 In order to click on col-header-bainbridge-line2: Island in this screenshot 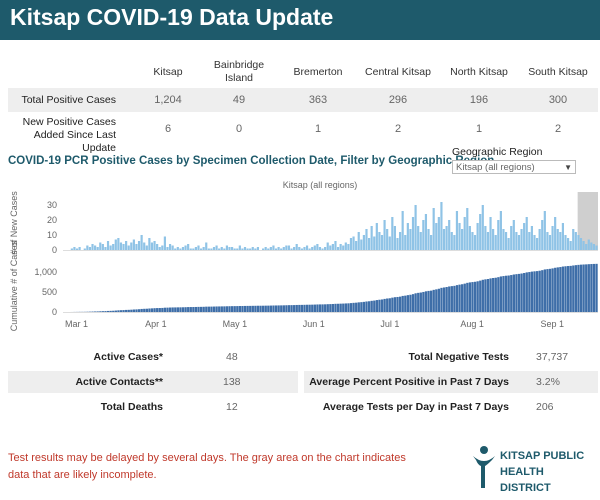, I will do `click(239, 78)`.